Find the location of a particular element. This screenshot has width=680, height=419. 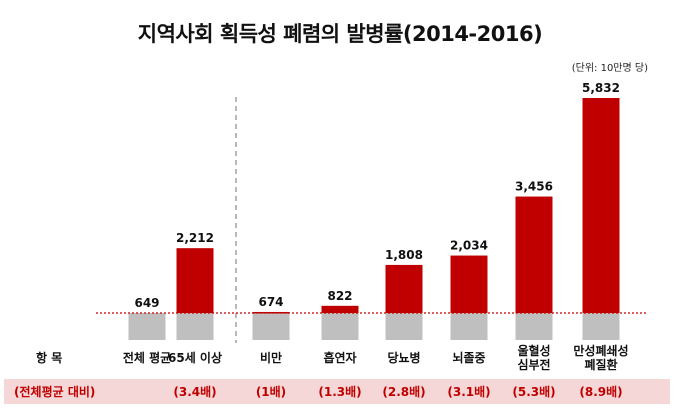

data-label-7: 5,832 is located at coordinates (601, 88).